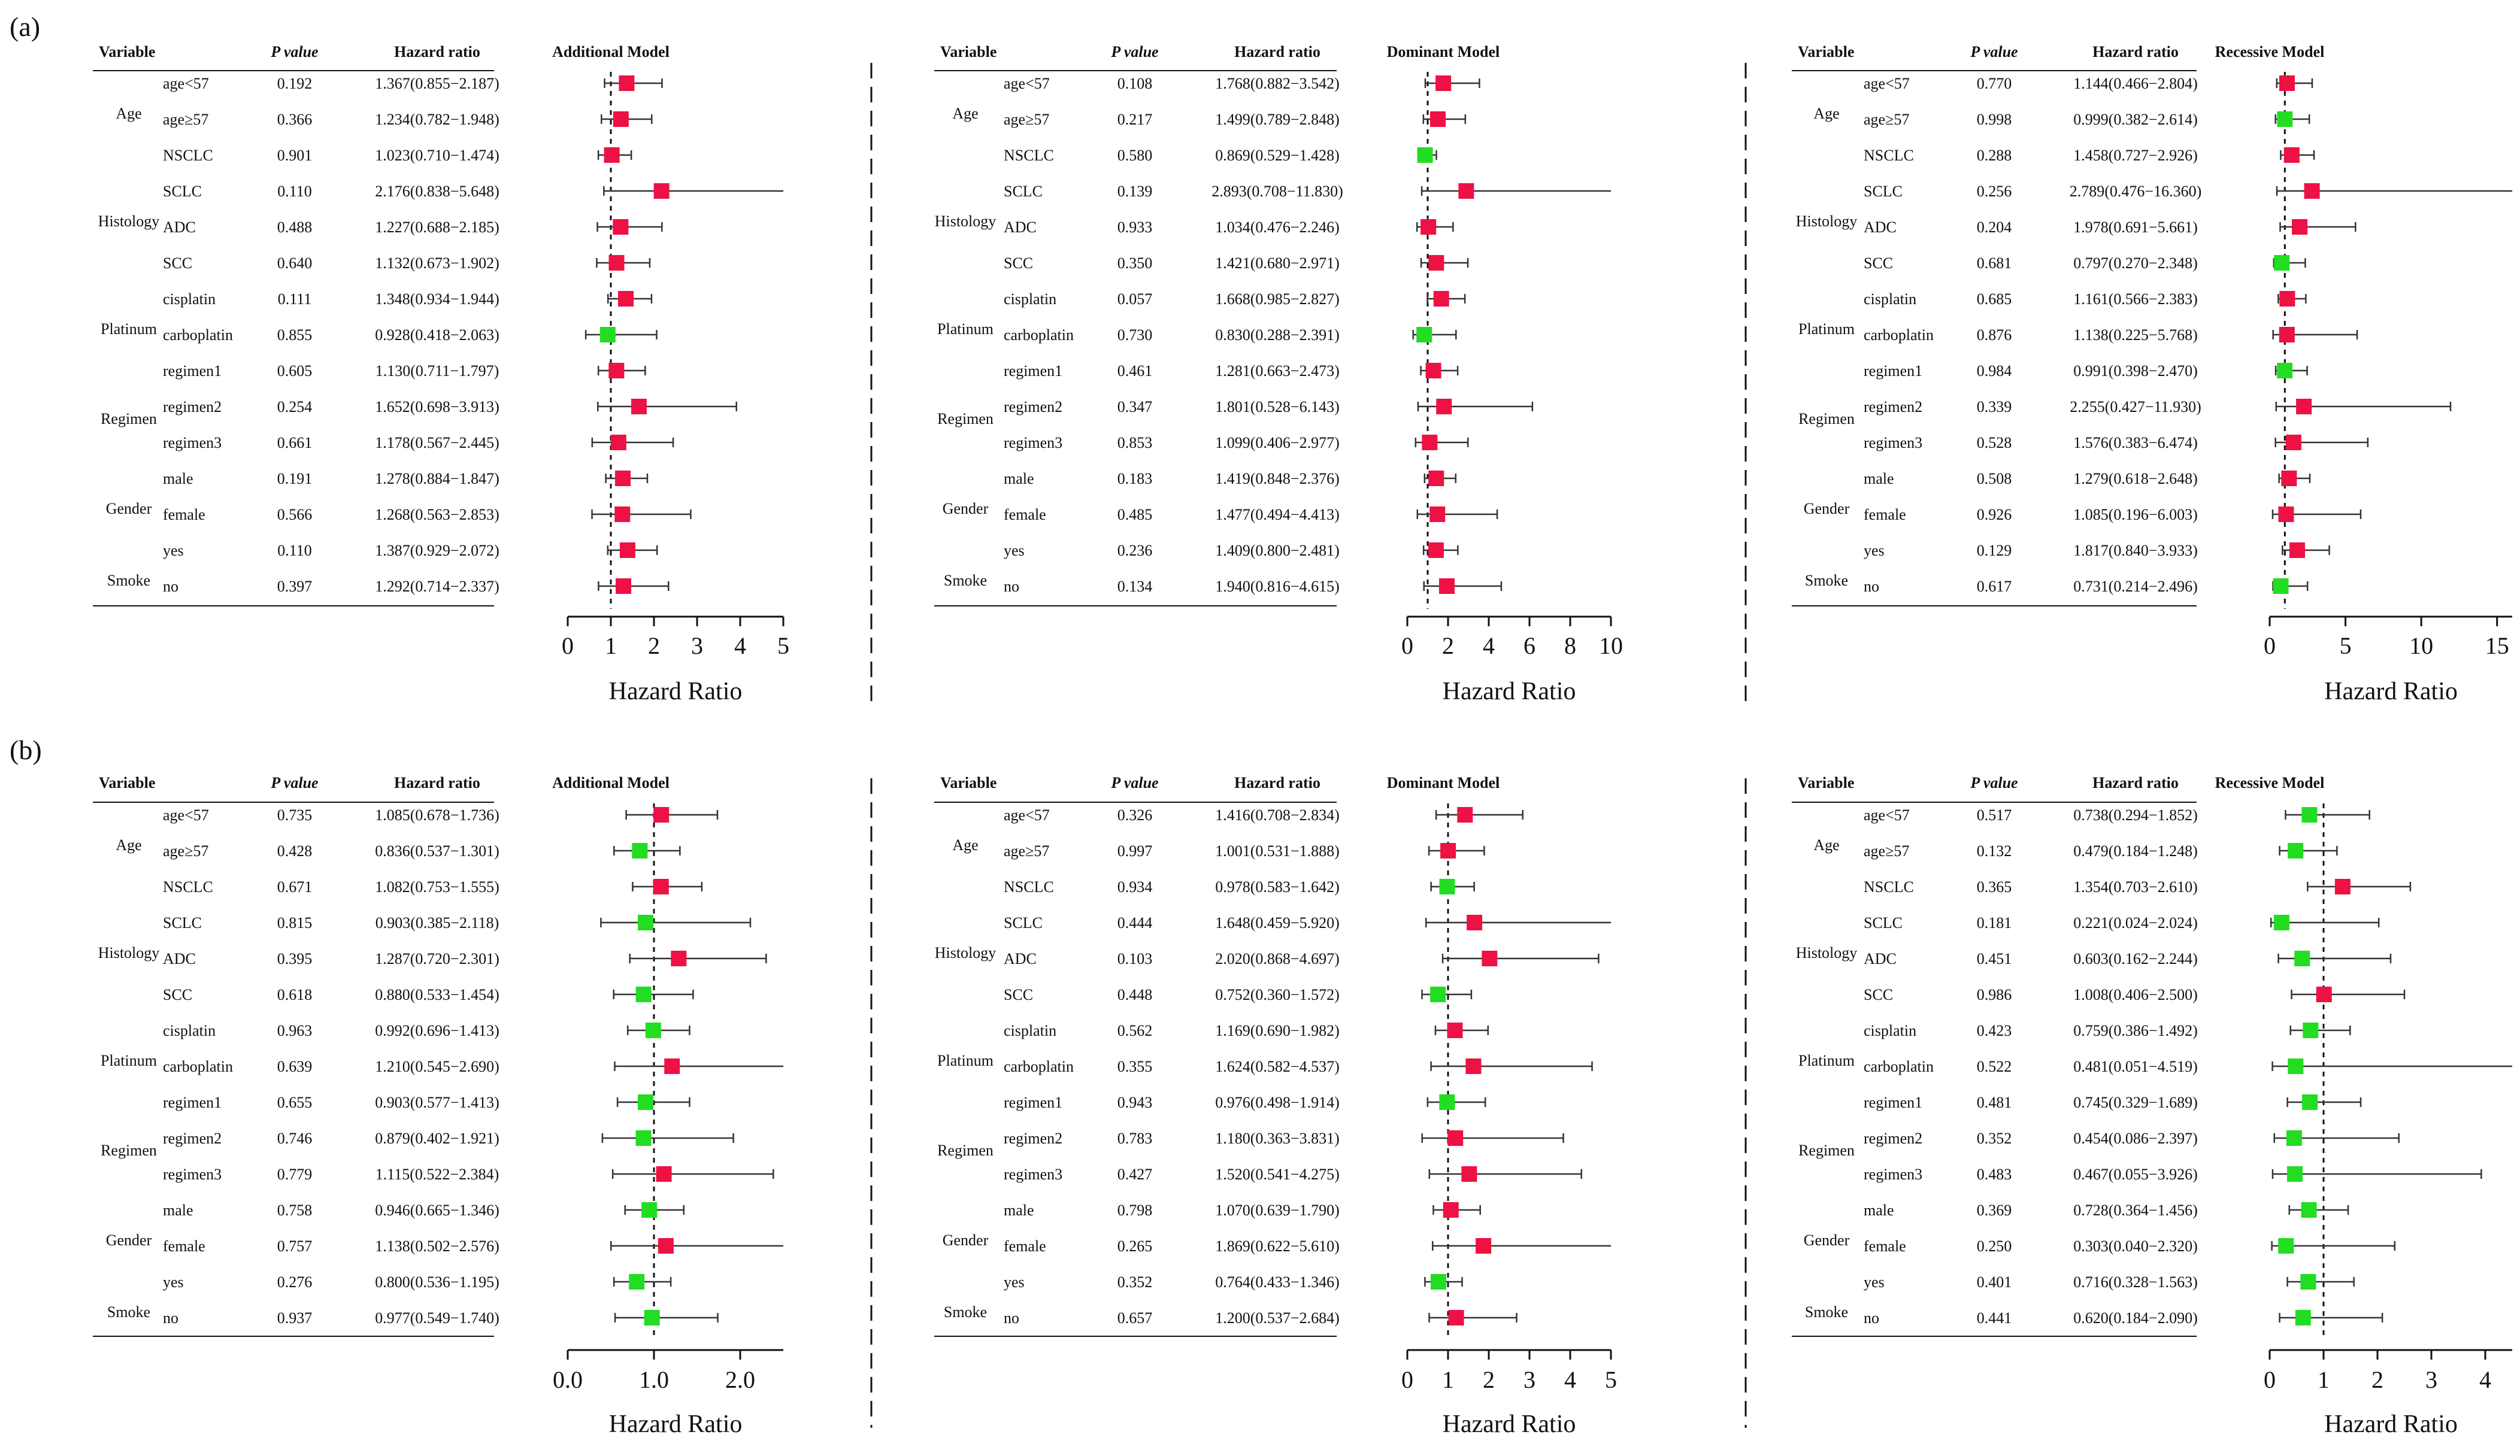 Image resolution: width=2520 pixels, height=1456 pixels. What do you see at coordinates (2135, 1103) in the screenshot?
I see `row-hazard-ratio: 0.745(0.329−1.689)` at bounding box center [2135, 1103].